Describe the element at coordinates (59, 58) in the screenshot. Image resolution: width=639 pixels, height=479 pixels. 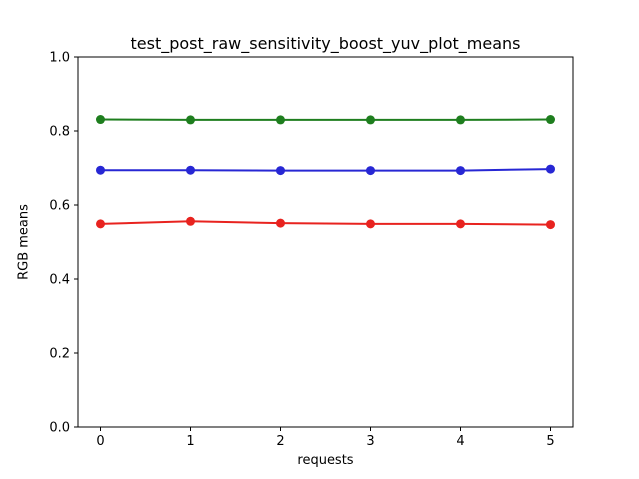
I see `y-tick-label: 1.0` at that location.